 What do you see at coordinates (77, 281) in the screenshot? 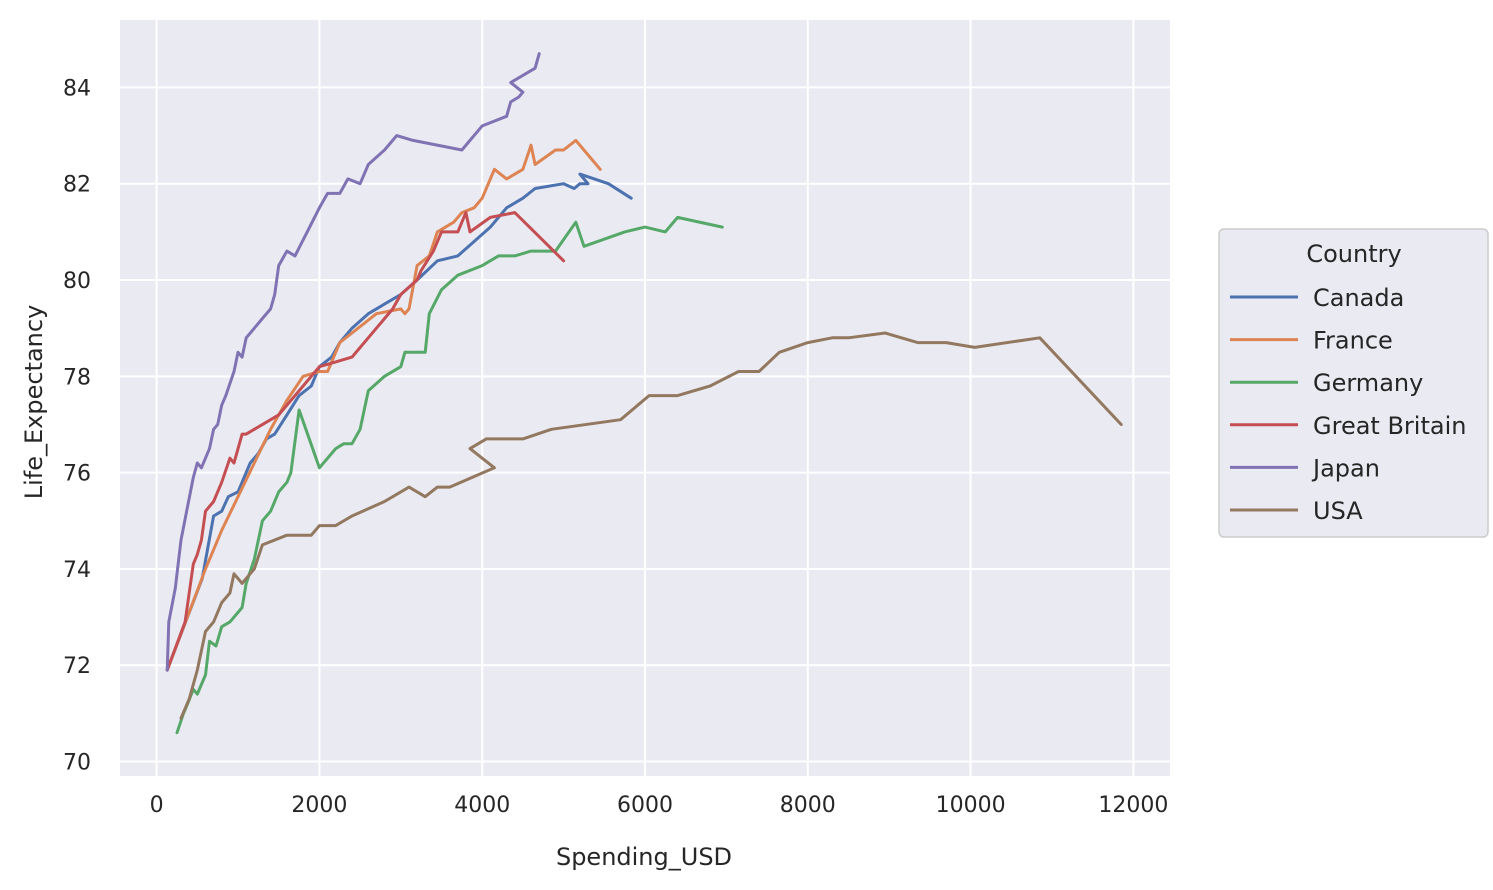
I see `y-tick-label: 80` at bounding box center [77, 281].